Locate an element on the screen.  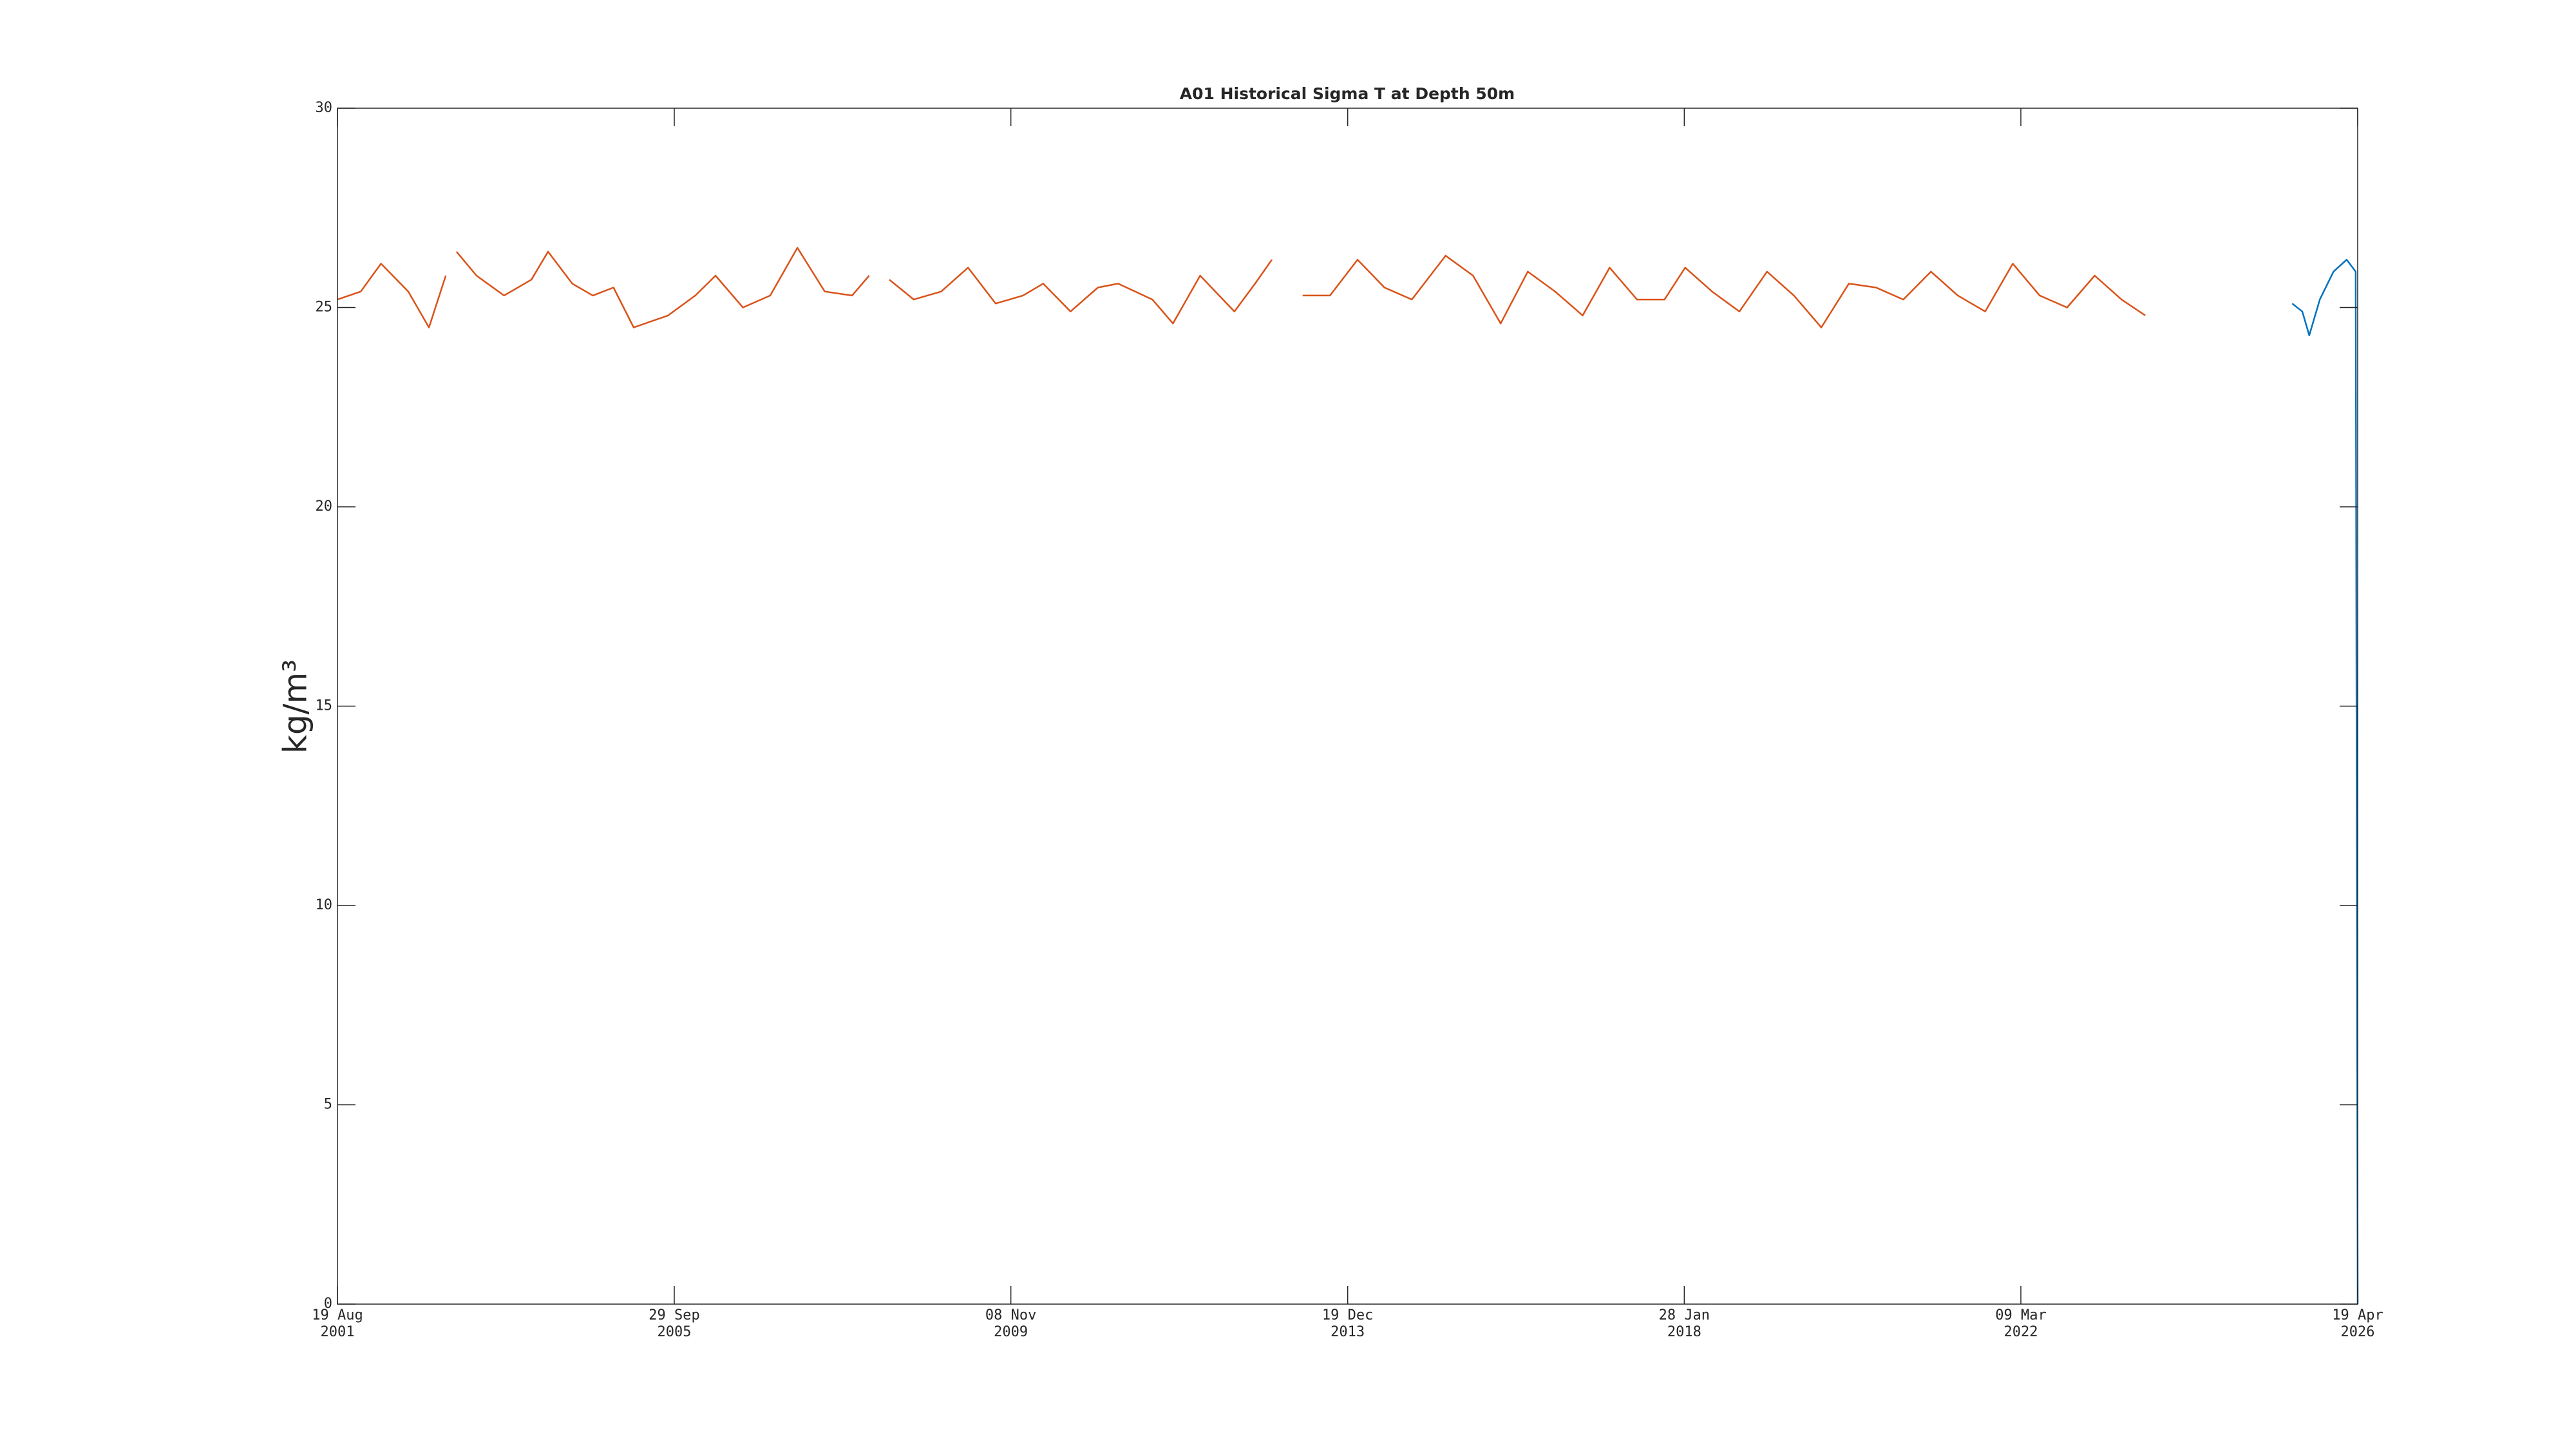
x-tick-label: 2013 is located at coordinates (1348, 1332).